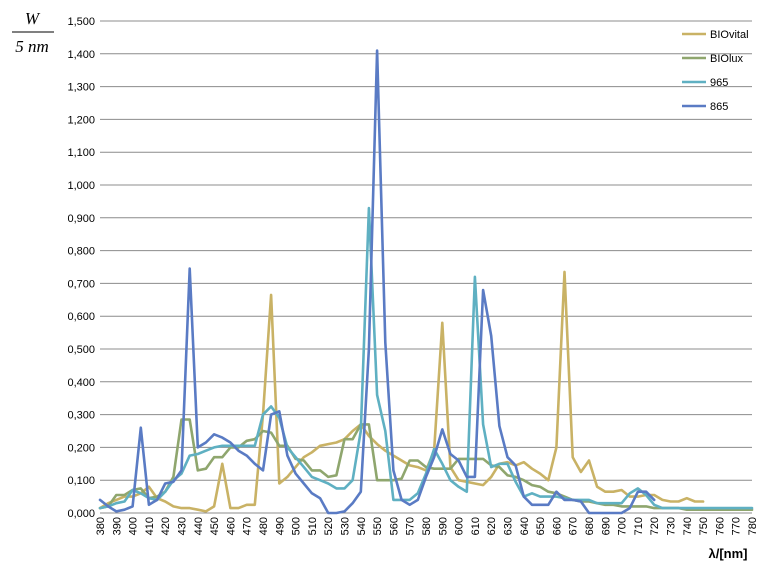 The height and width of the screenshot is (566, 770). What do you see at coordinates (729, 35) in the screenshot?
I see `legend-label-biovital: BIOvital` at bounding box center [729, 35].